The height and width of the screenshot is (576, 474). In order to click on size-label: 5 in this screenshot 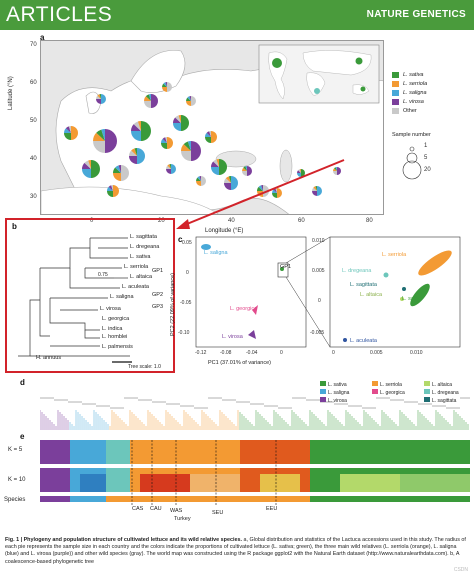, I will do `click(426, 158)`.